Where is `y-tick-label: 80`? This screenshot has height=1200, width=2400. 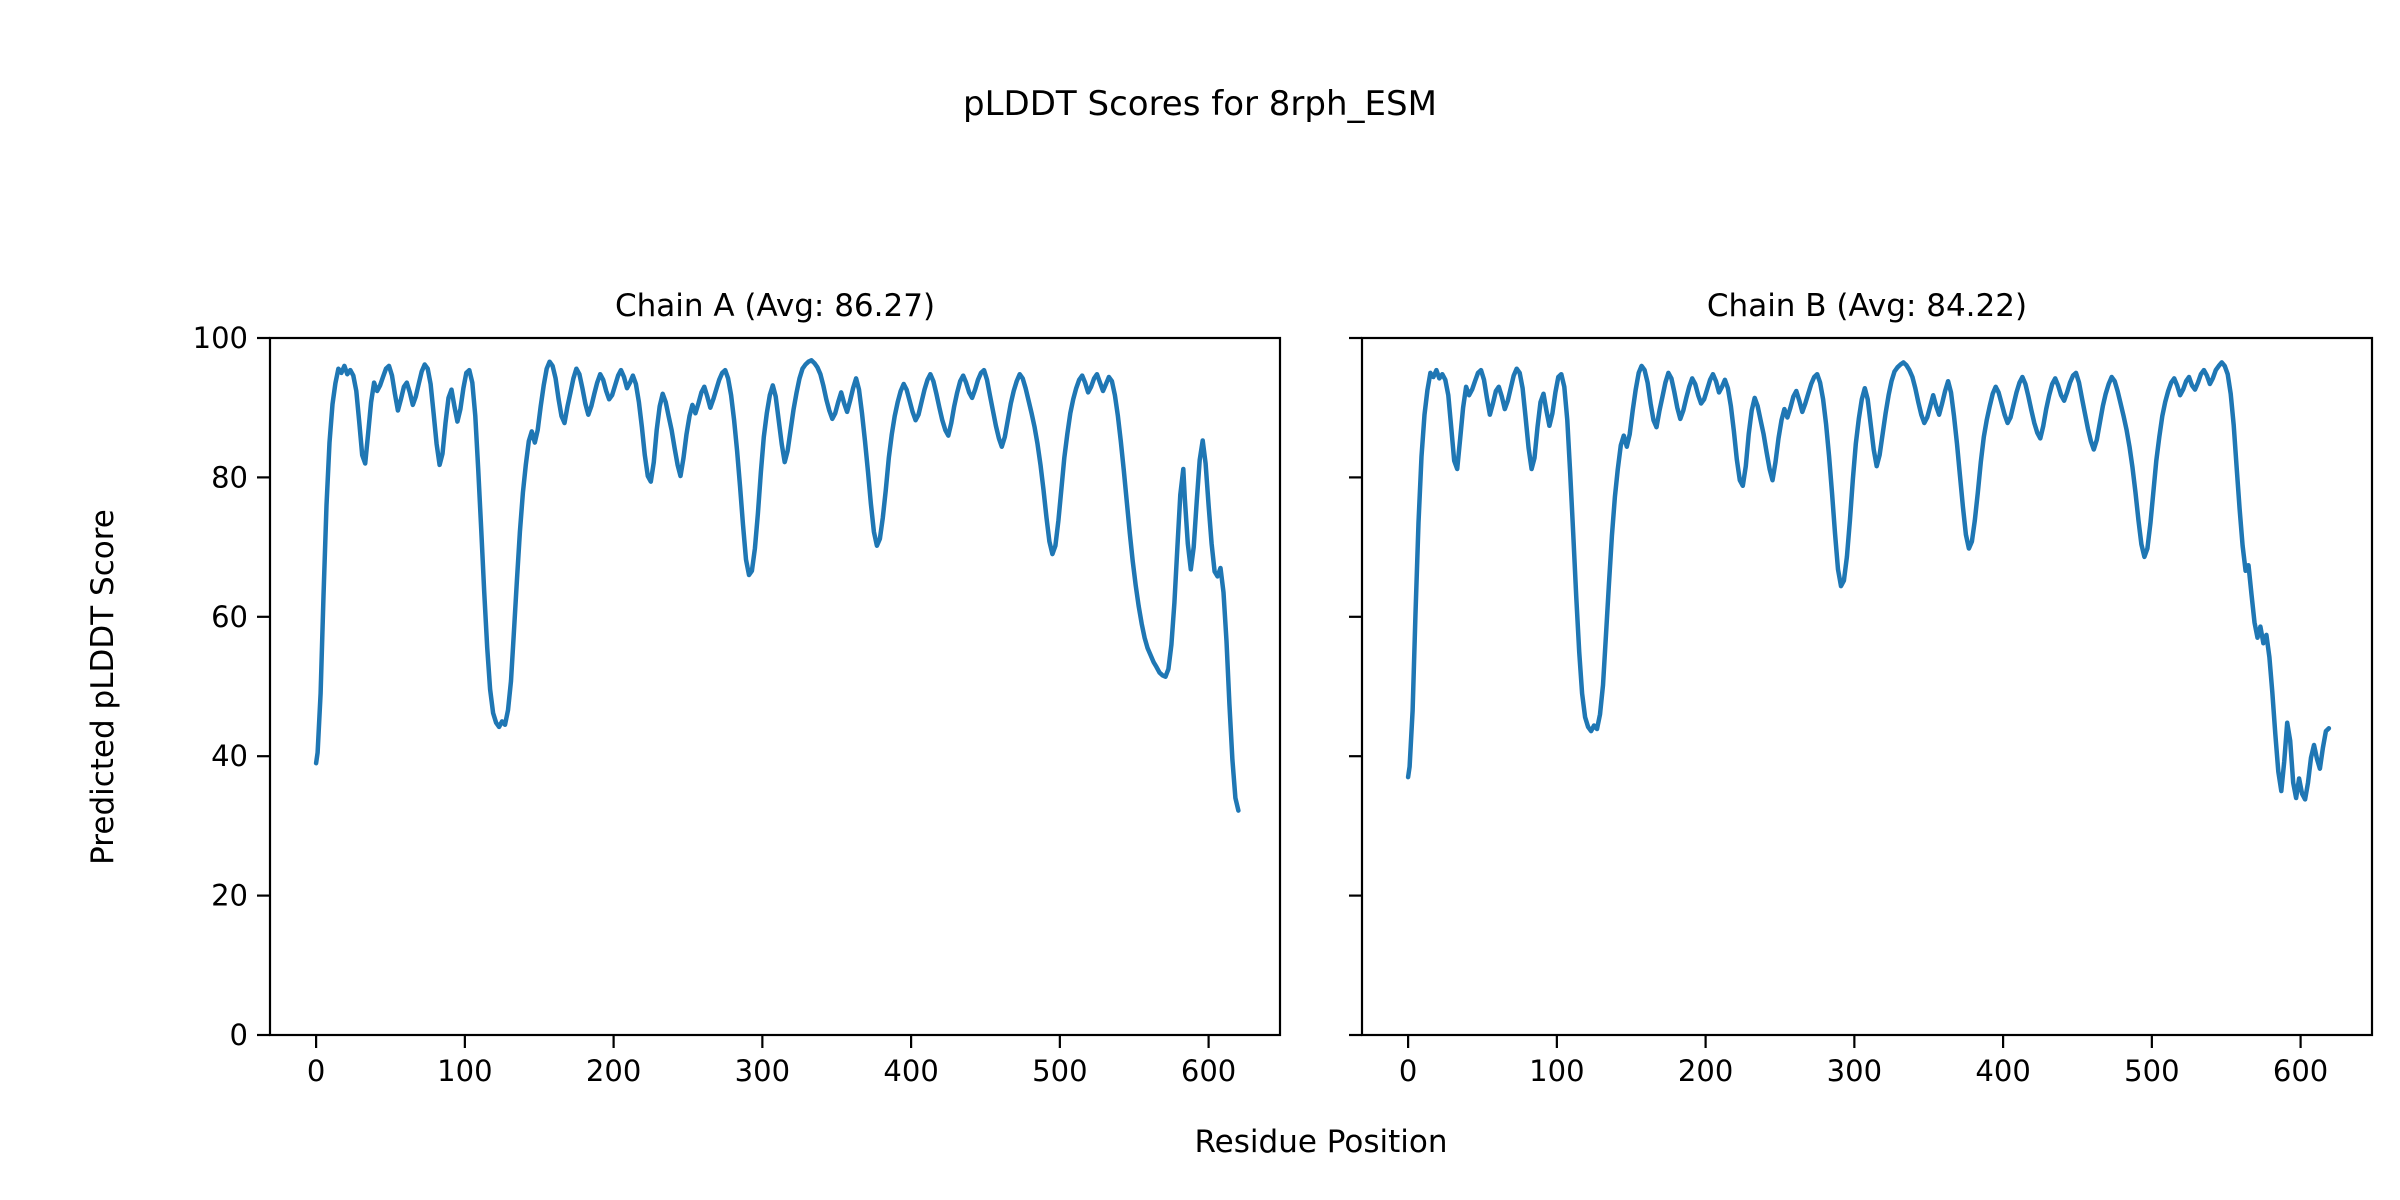 y-tick-label: 80 is located at coordinates (229, 477).